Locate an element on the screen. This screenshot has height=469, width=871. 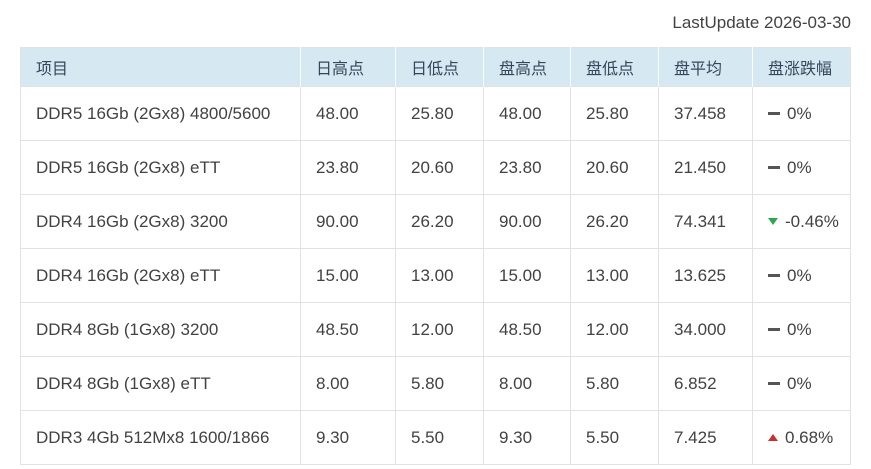
session-low-cell: 5.50 is located at coordinates (614, 437).